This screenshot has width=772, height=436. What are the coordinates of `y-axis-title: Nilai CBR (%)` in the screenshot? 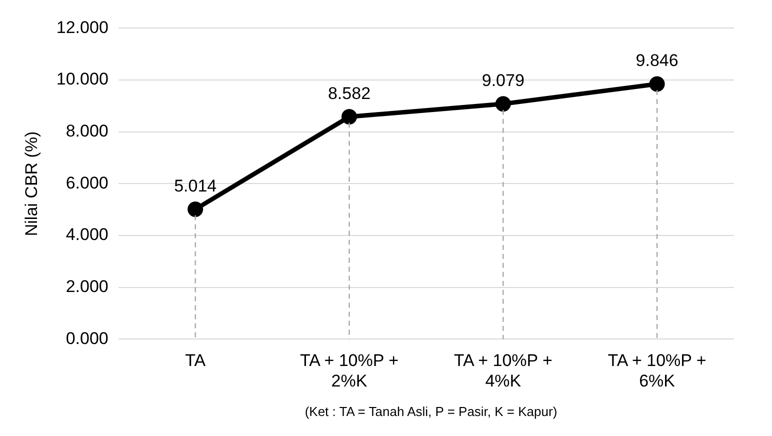 It's located at (31, 183).